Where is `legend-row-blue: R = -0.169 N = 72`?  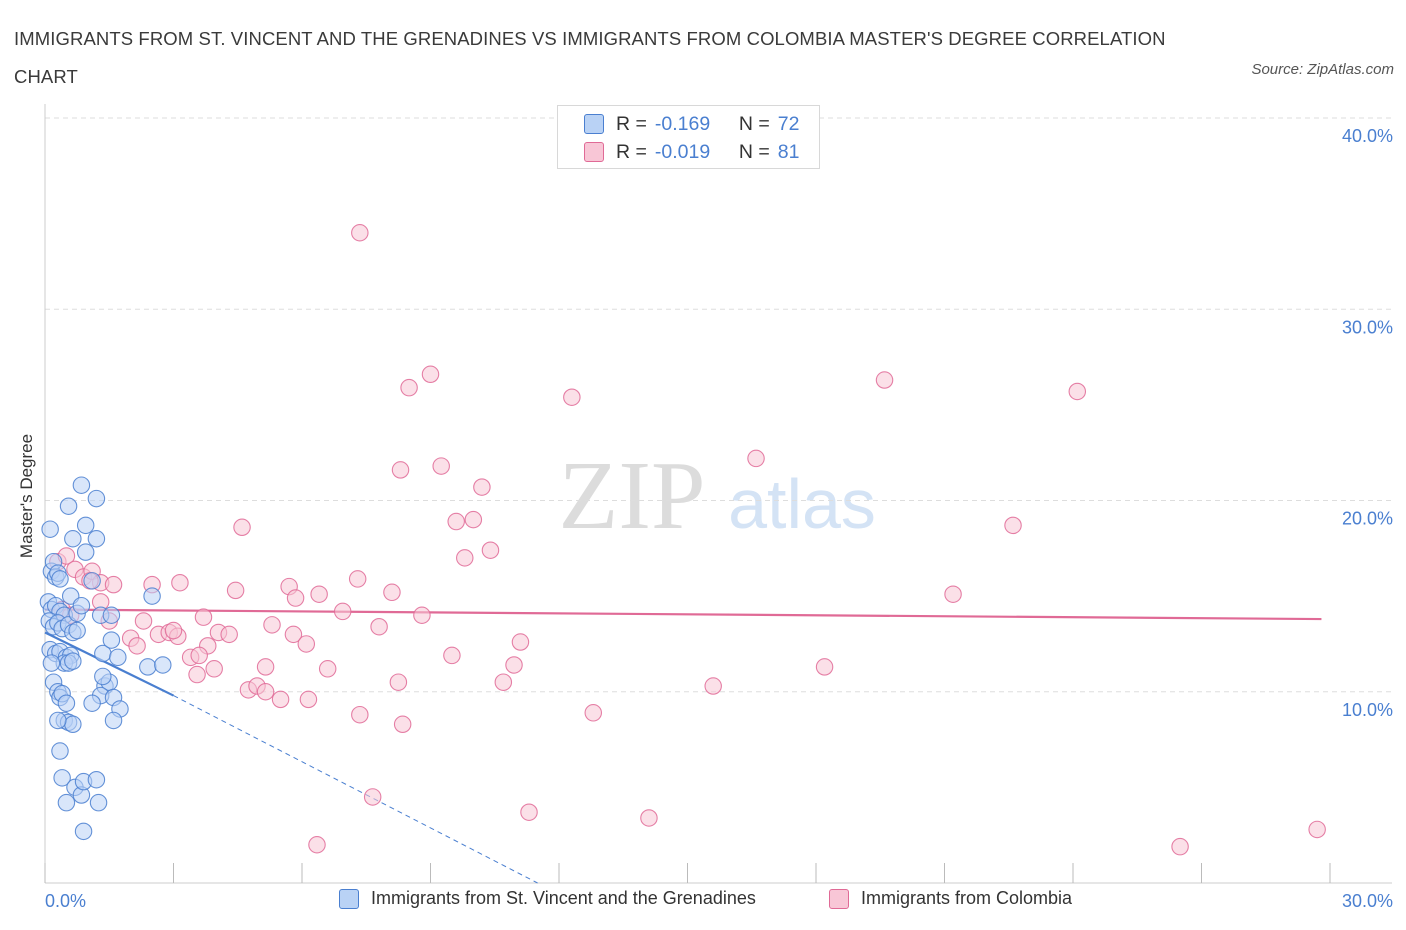 legend-row-blue: R = -0.169 N = 72 is located at coordinates (691, 124).